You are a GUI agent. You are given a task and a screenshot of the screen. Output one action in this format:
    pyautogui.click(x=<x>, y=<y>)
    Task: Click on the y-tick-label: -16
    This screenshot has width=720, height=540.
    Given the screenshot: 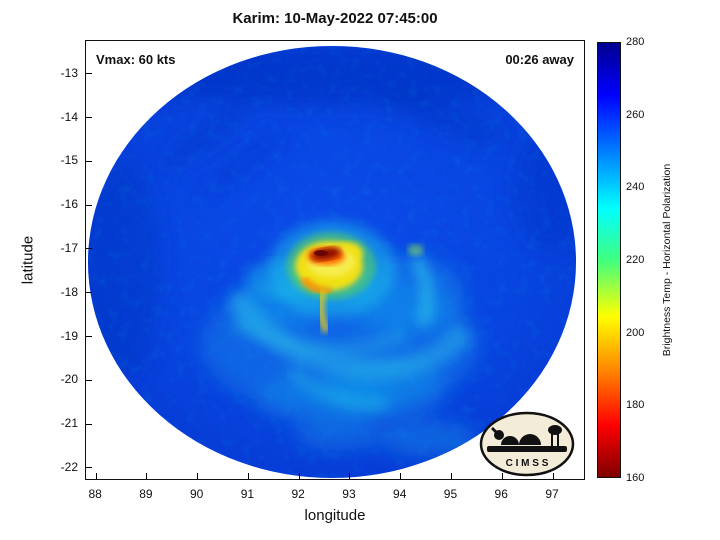 What is the action you would take?
    pyautogui.click(x=69, y=204)
    